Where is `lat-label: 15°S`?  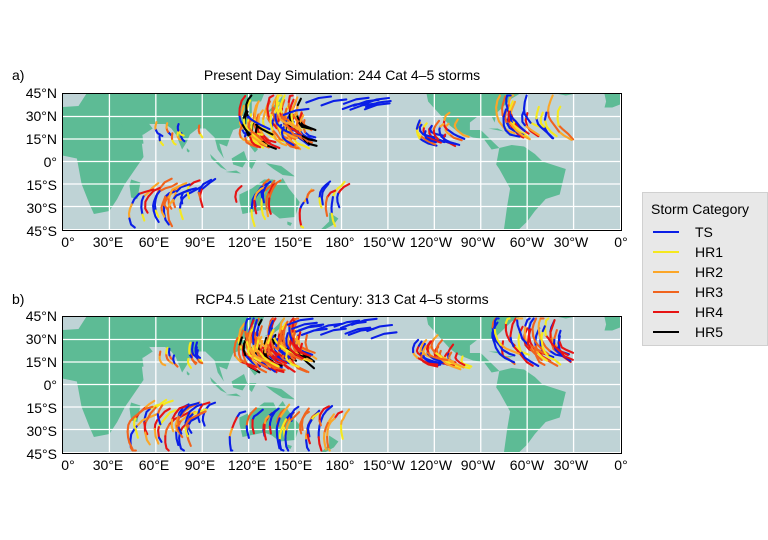 lat-label: 15°S is located at coordinates (41, 408).